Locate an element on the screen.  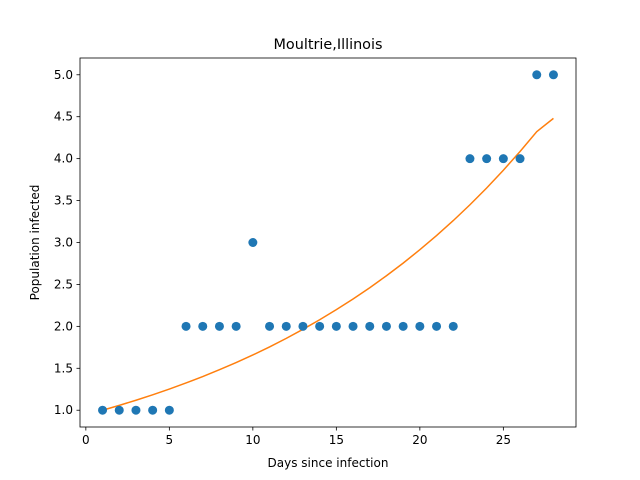
x-axis-label: Days since infection is located at coordinates (328, 463).